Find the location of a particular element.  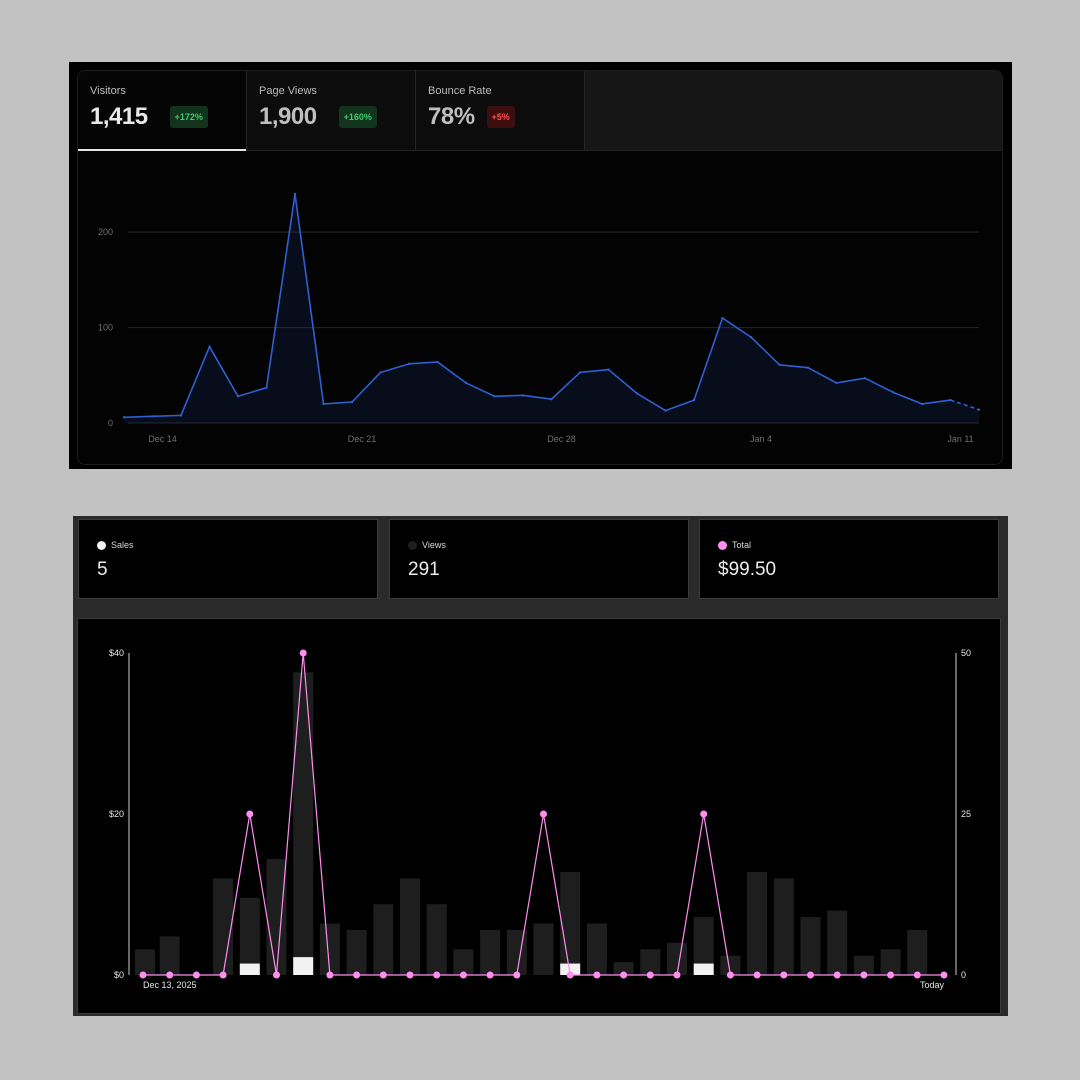

y-tick-label: 200 is located at coordinates (105, 232).